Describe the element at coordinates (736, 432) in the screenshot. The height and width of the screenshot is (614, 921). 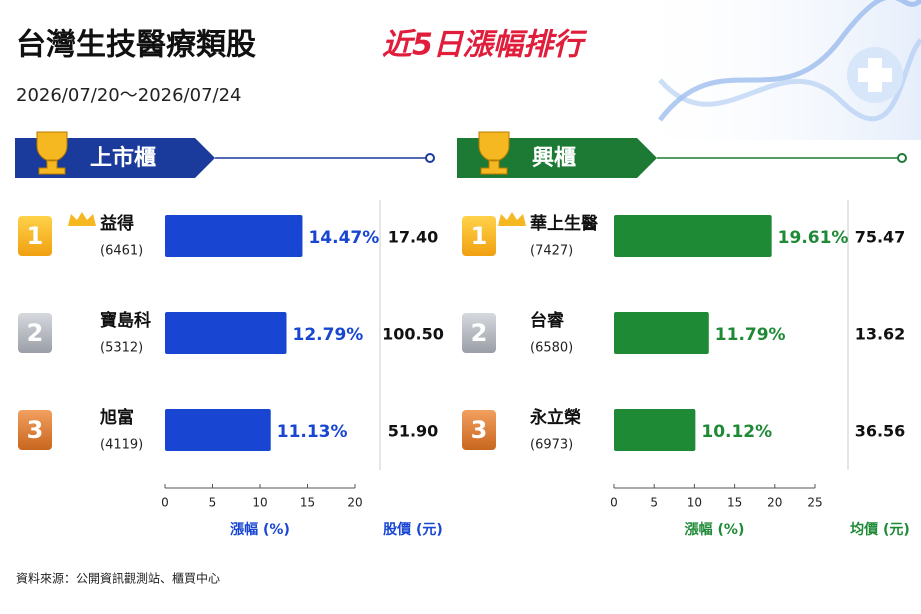
I see `value-label: 10.12%` at that location.